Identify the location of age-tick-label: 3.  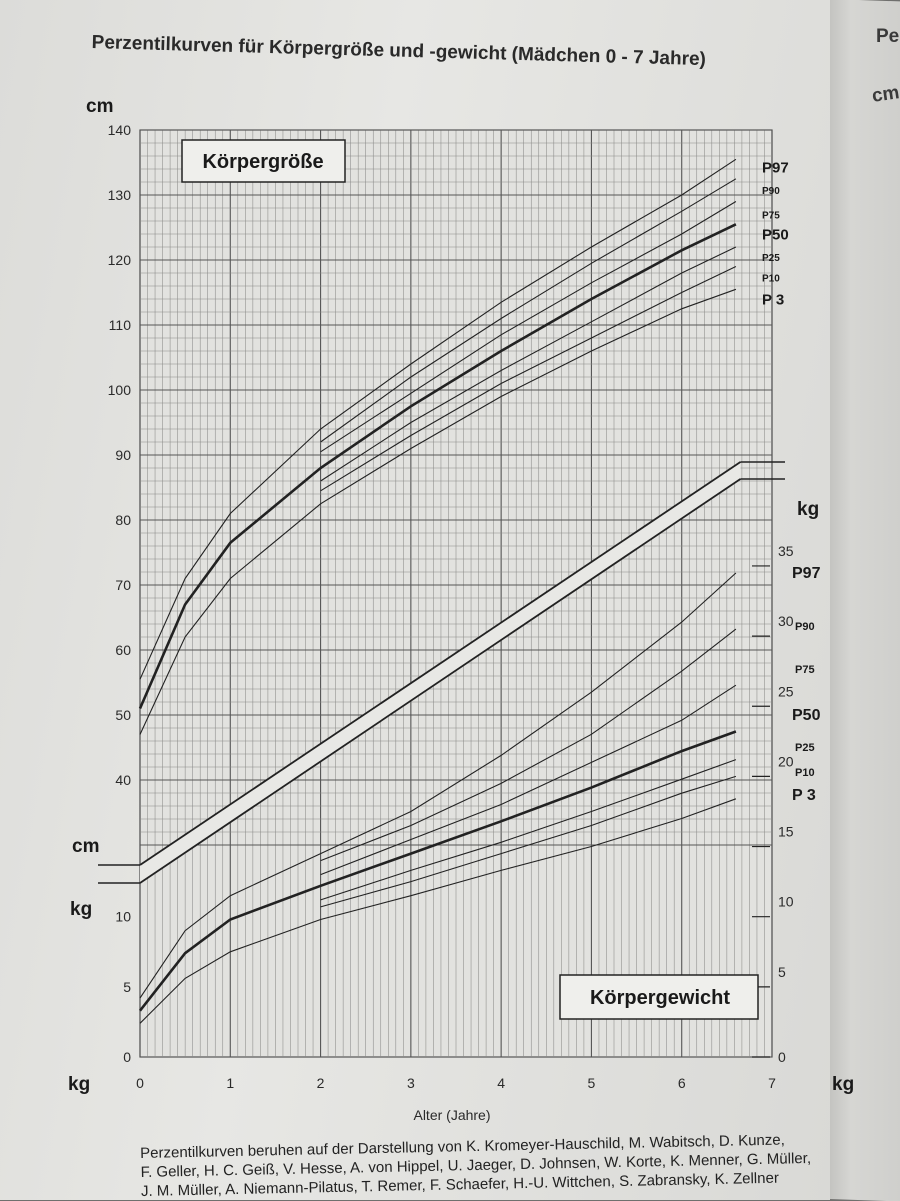
(411, 1083).